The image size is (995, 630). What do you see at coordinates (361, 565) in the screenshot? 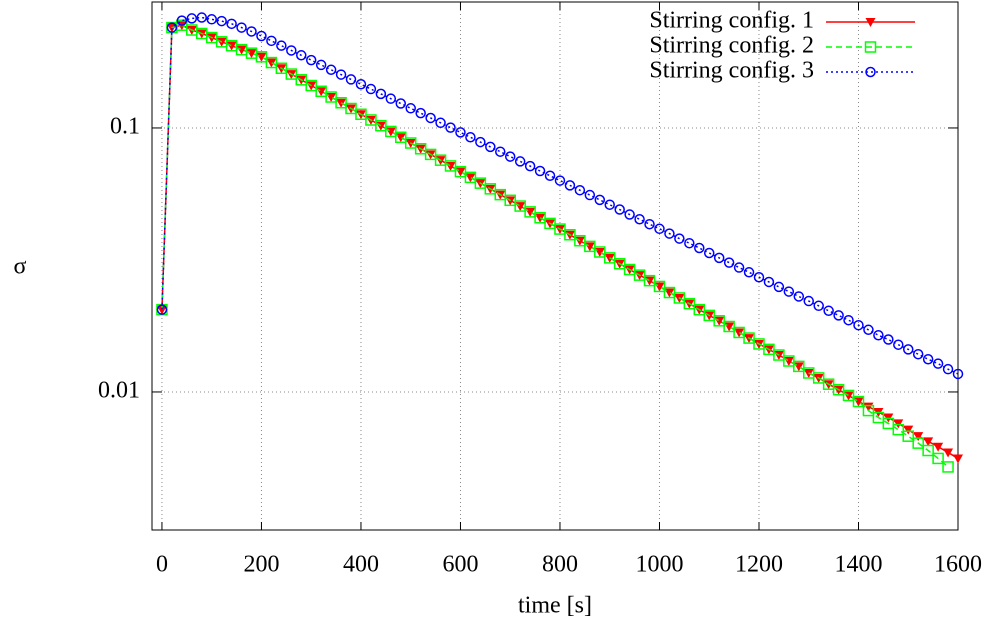
I see `x-tick-label: 400` at bounding box center [361, 565].